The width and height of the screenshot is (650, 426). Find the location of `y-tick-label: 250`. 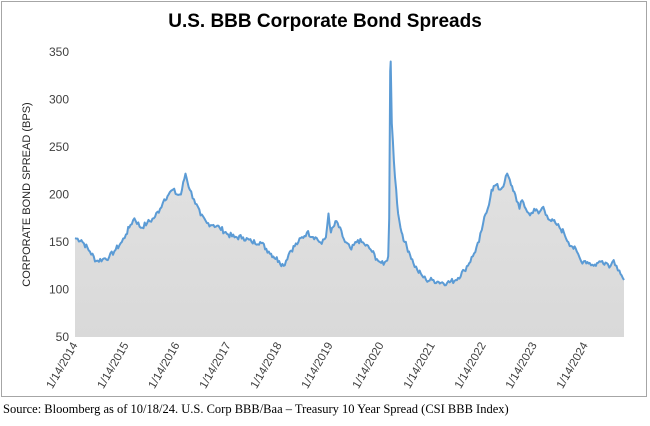

y-tick-label: 250 is located at coordinates (59, 147).